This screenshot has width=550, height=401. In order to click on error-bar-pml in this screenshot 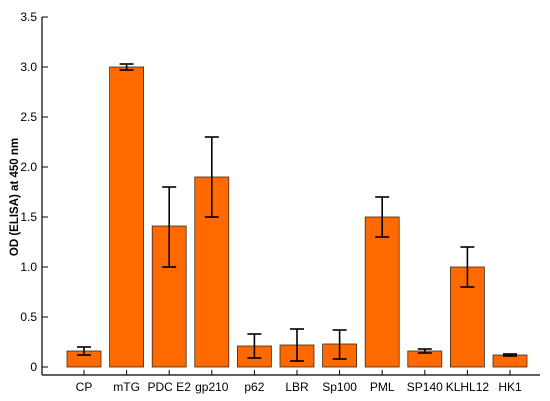, I will do `click(382, 217)`.